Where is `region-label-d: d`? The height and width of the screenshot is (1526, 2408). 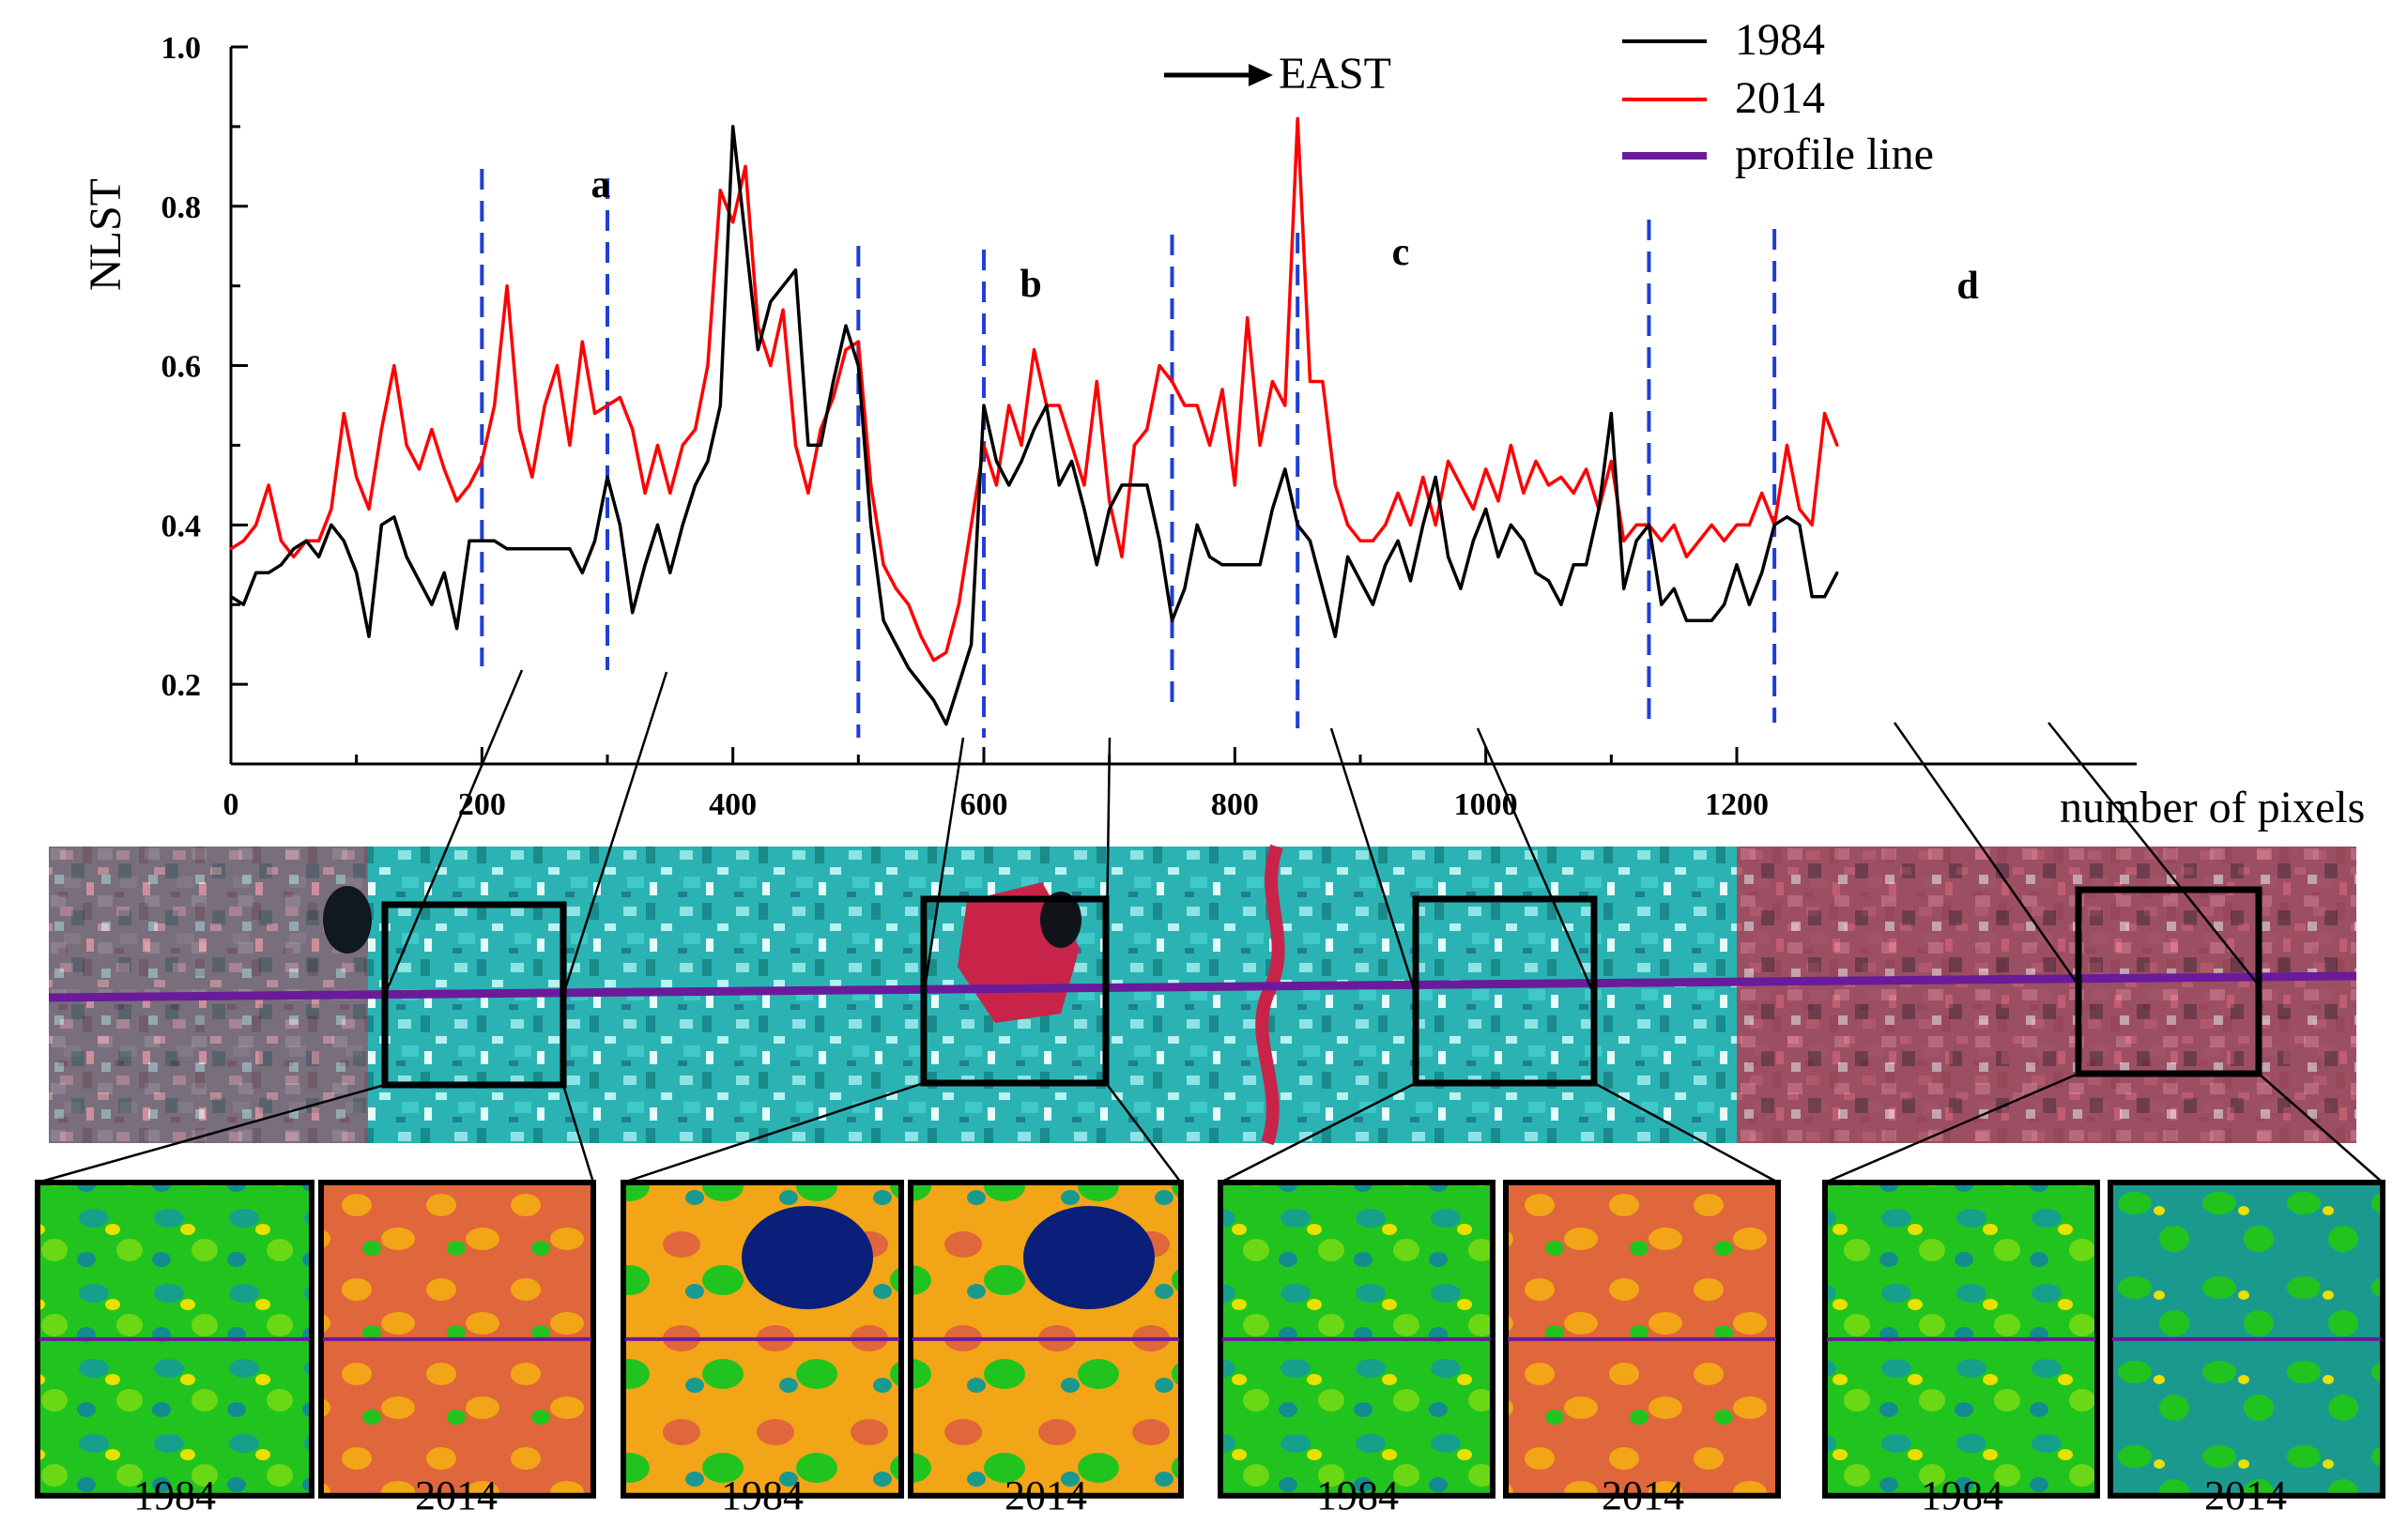
region-label-d: d is located at coordinates (1967, 286).